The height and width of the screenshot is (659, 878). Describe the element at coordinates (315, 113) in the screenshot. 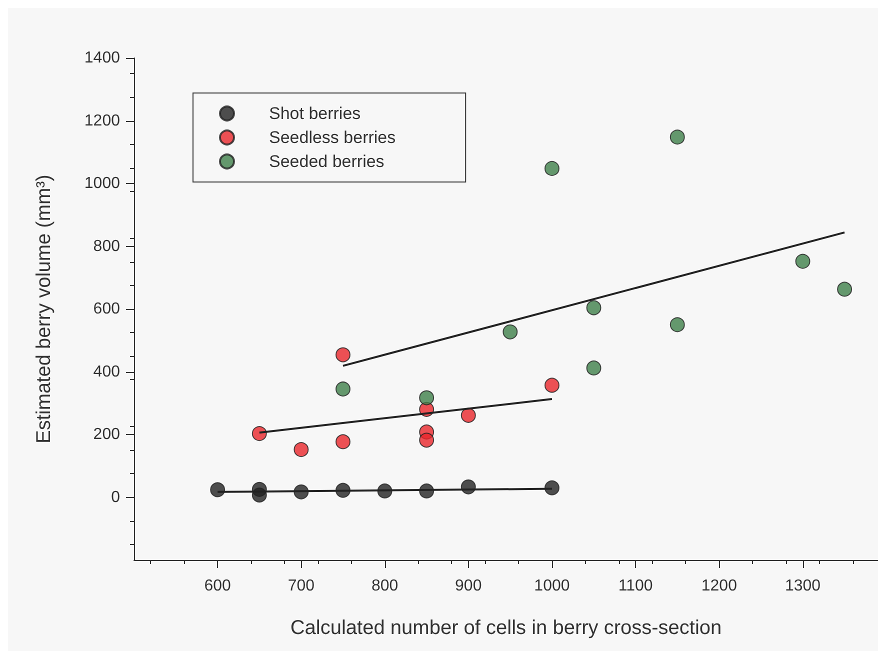

I see `legend-label: Shot berries` at that location.